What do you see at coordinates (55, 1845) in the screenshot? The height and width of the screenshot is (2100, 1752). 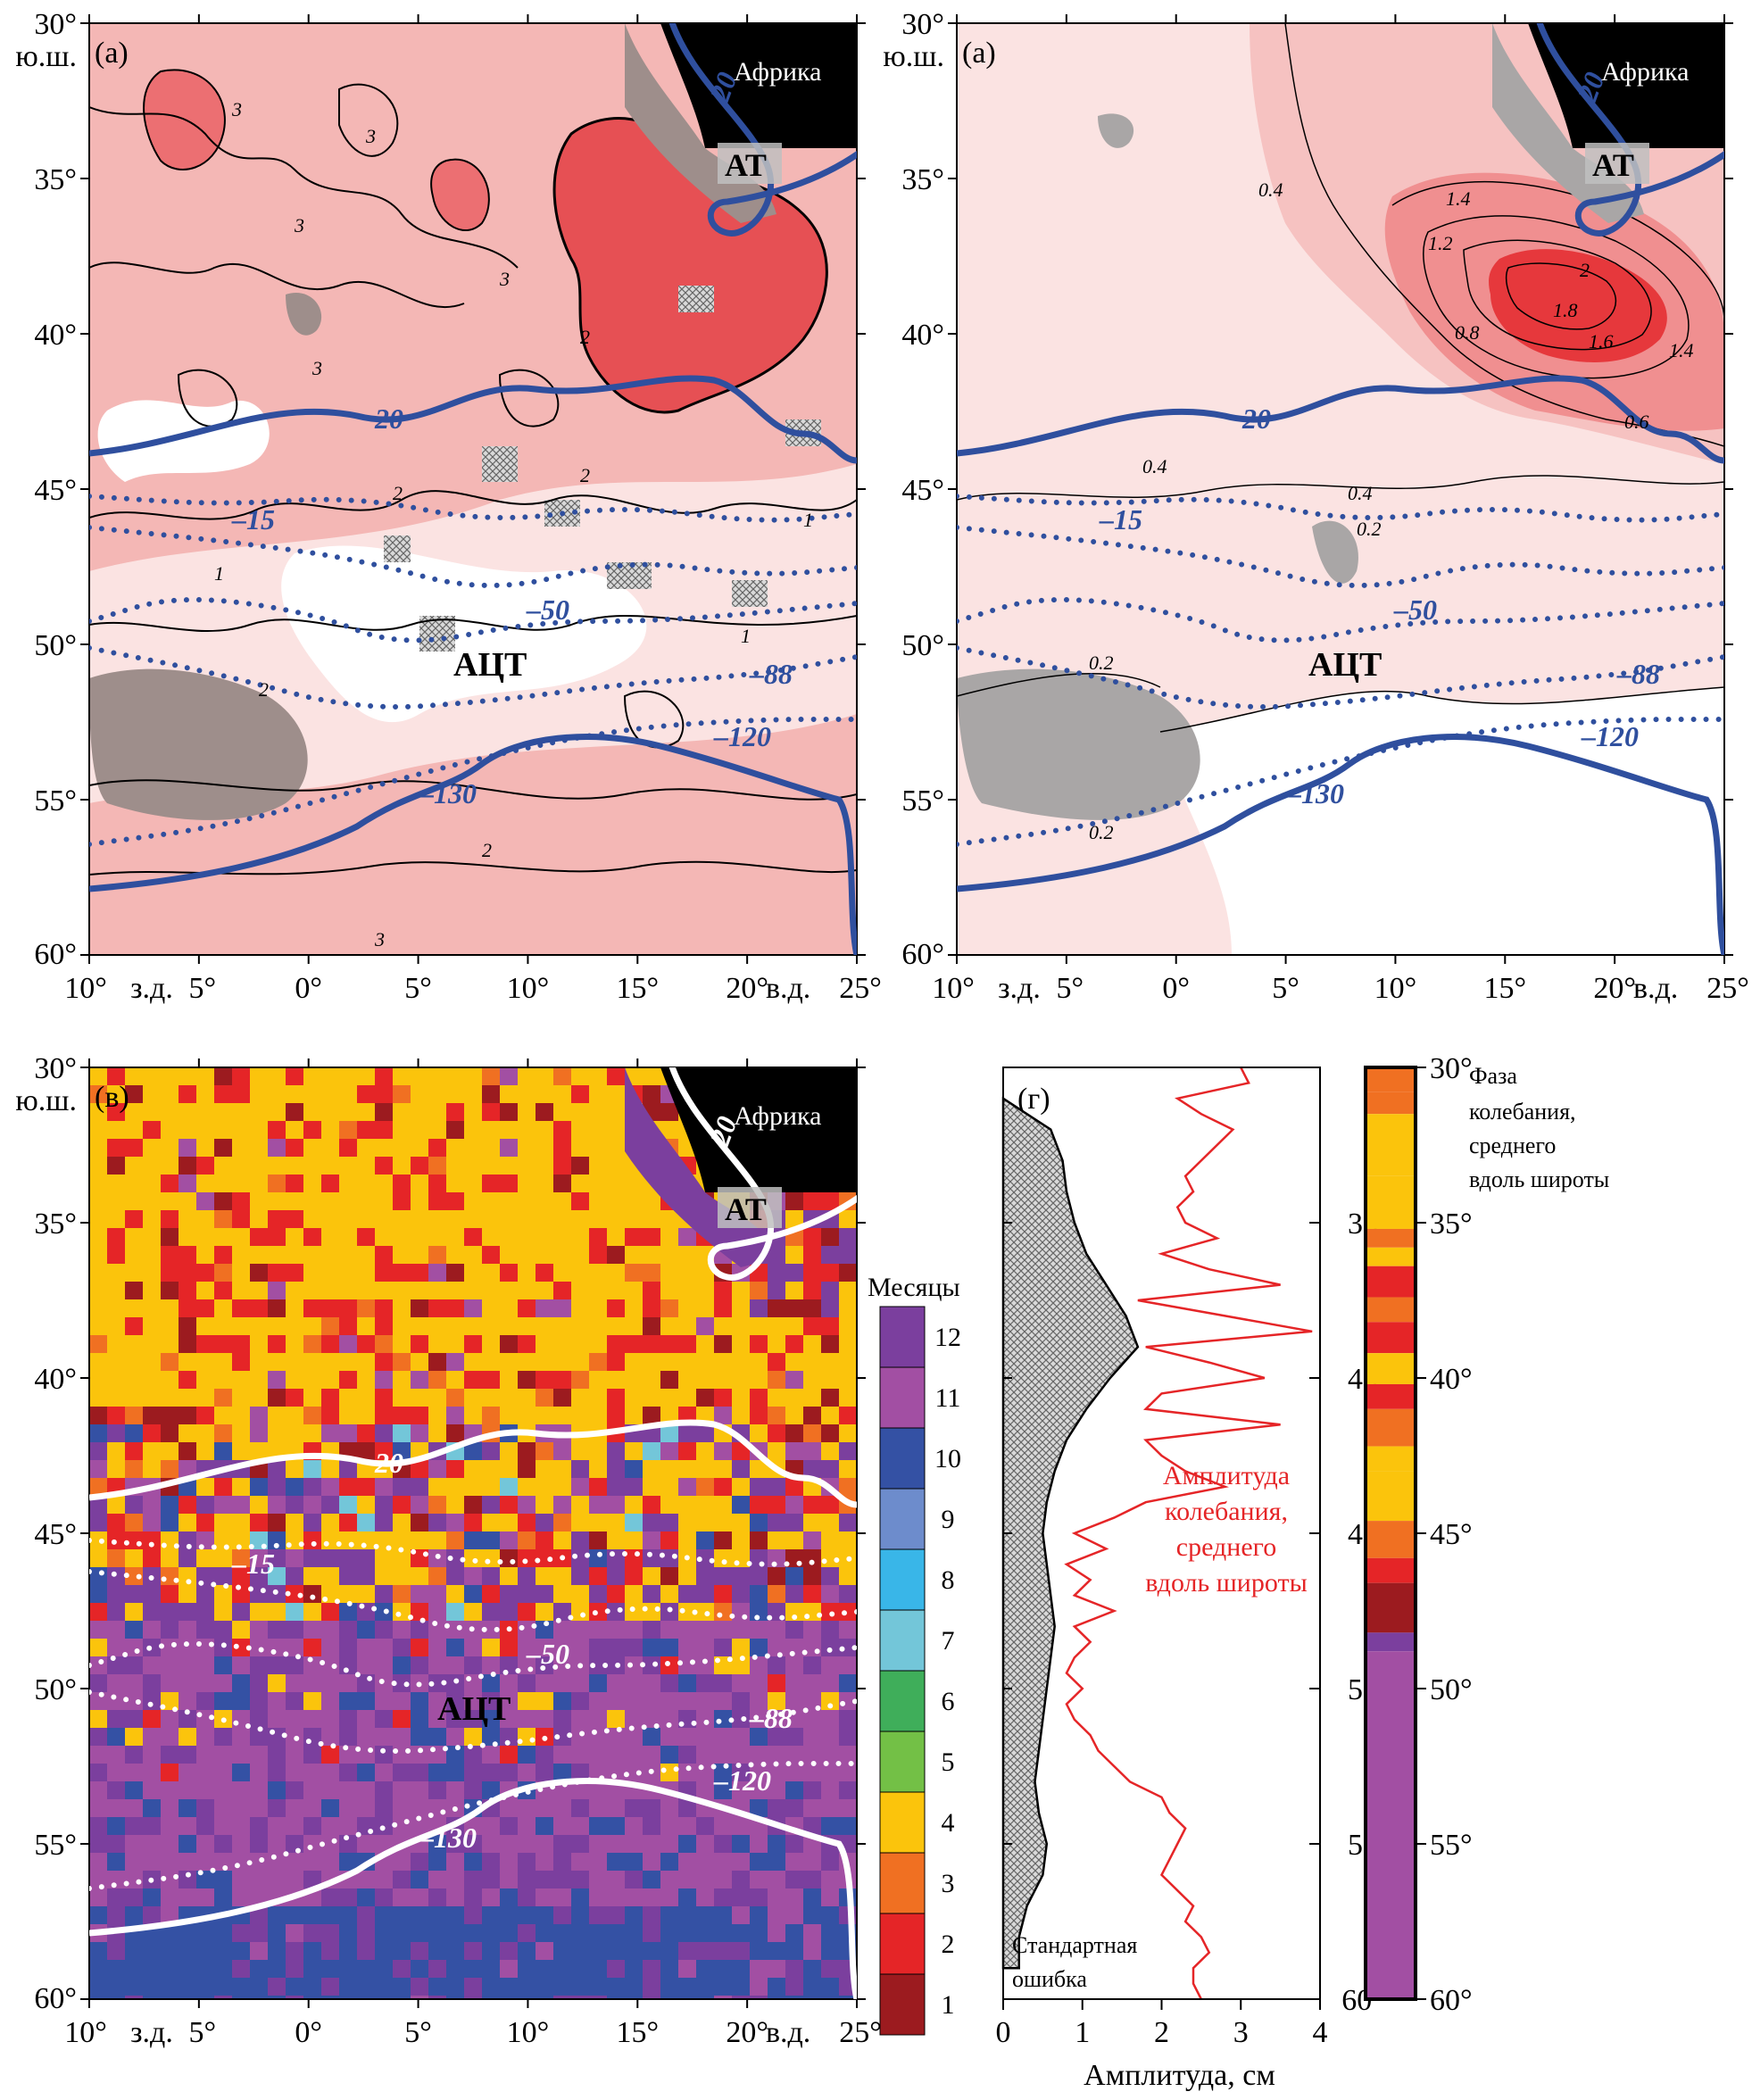 I see `lat-tick-label: 55°` at bounding box center [55, 1845].